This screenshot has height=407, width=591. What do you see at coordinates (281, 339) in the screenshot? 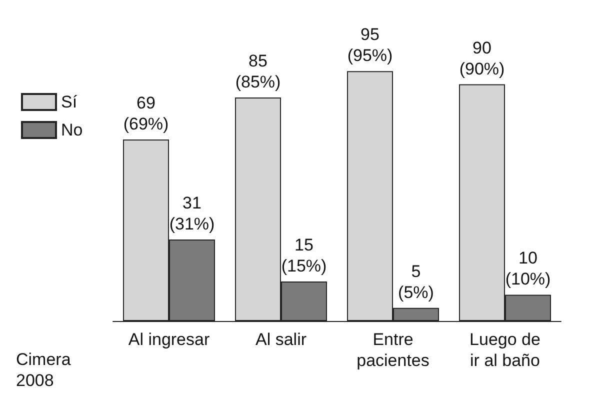
I see `x-tick-label: Al salir` at bounding box center [281, 339].